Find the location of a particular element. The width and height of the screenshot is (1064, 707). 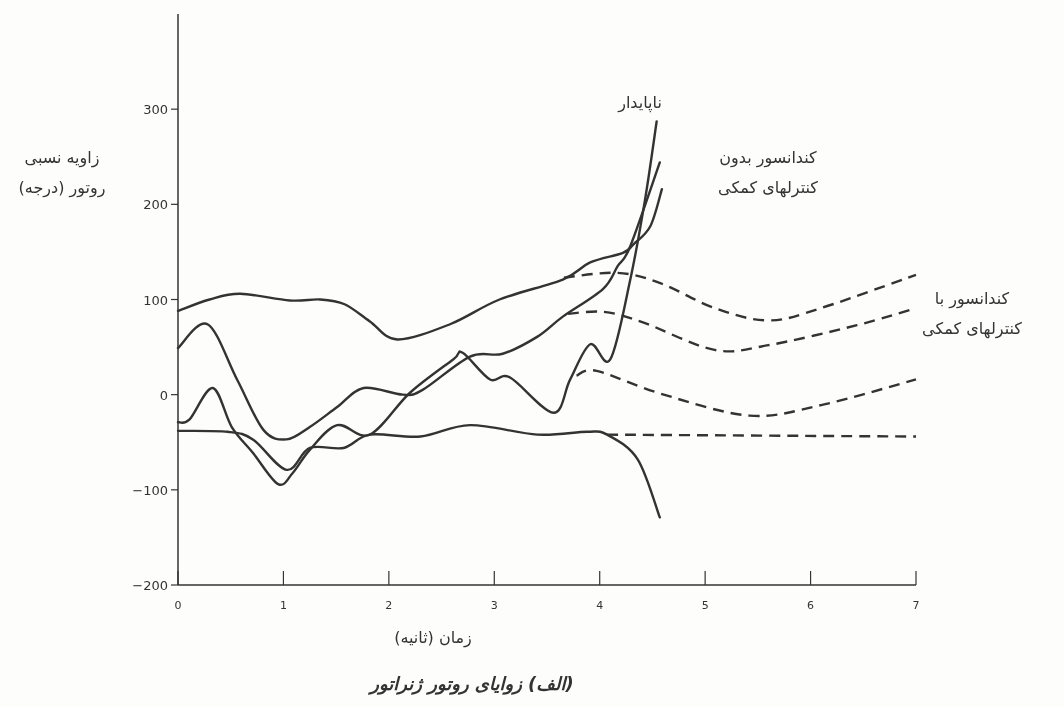

x-tick: 7 is located at coordinates (916, 591).